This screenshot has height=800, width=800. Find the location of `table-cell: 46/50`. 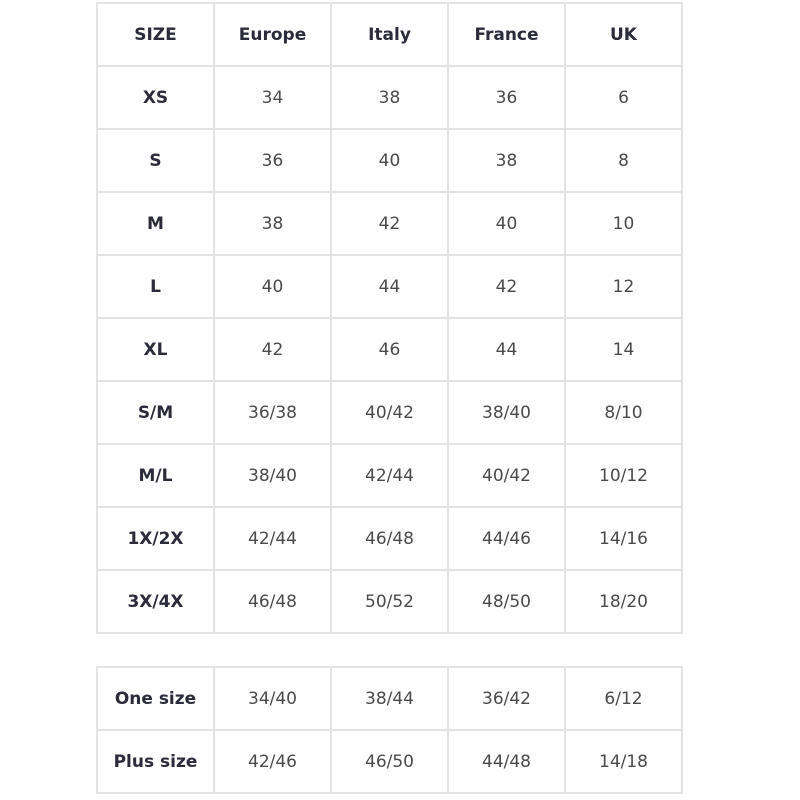

table-cell: 46/50 is located at coordinates (389, 761).